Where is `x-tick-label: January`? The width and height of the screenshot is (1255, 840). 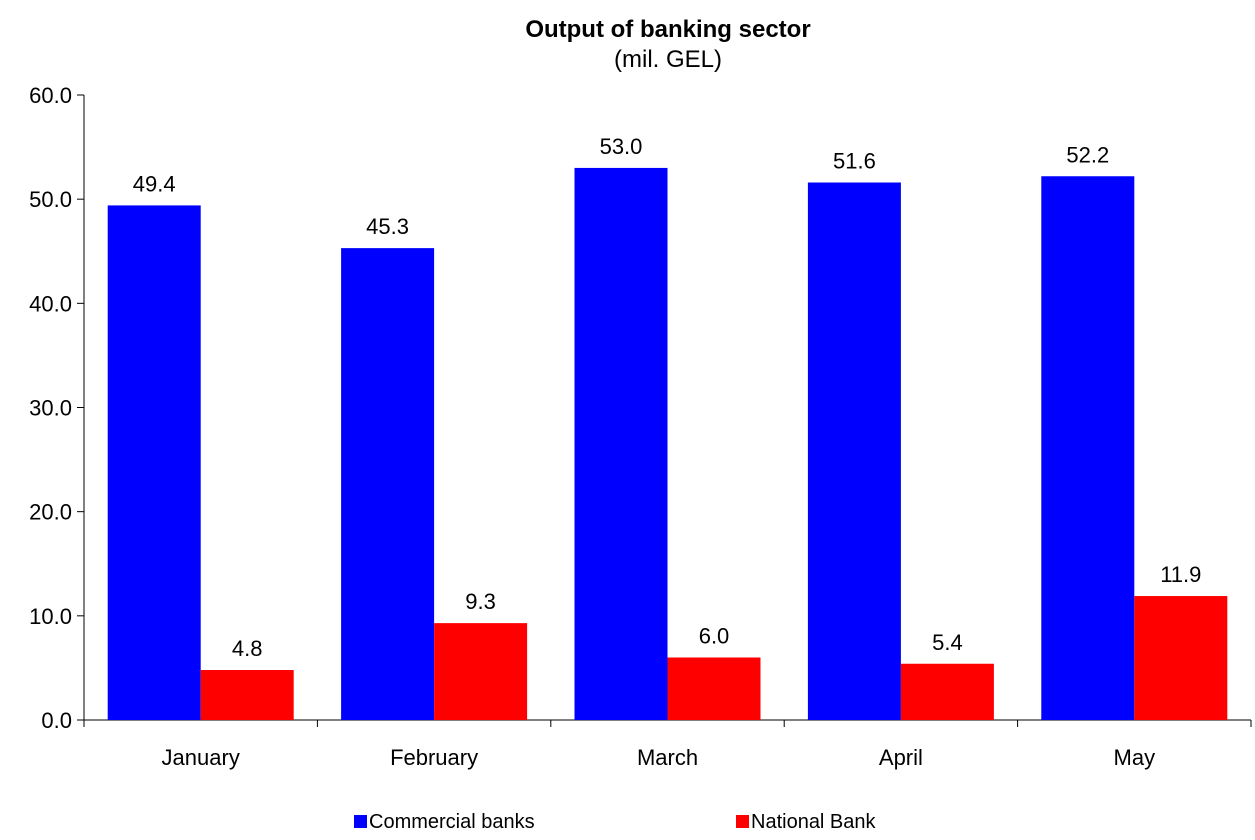 x-tick-label: January is located at coordinates (201, 757).